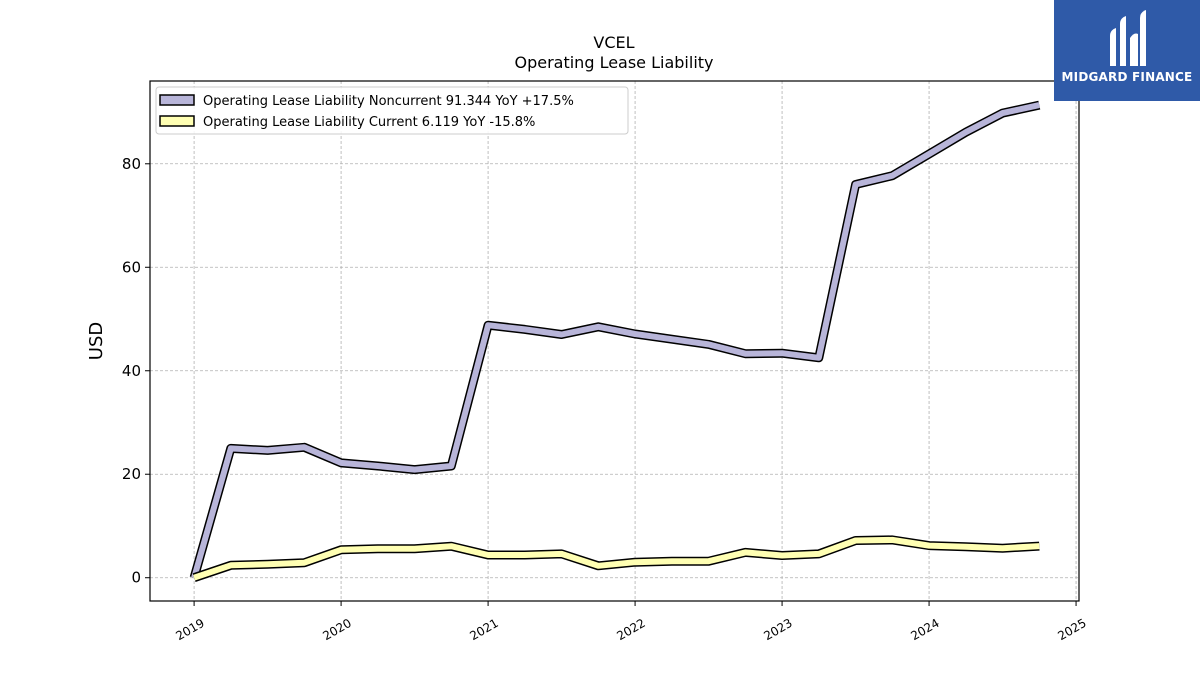 This screenshot has width=1200, height=675. Describe the element at coordinates (1128, 38) in the screenshot. I see `bar-mark-icon` at that location.